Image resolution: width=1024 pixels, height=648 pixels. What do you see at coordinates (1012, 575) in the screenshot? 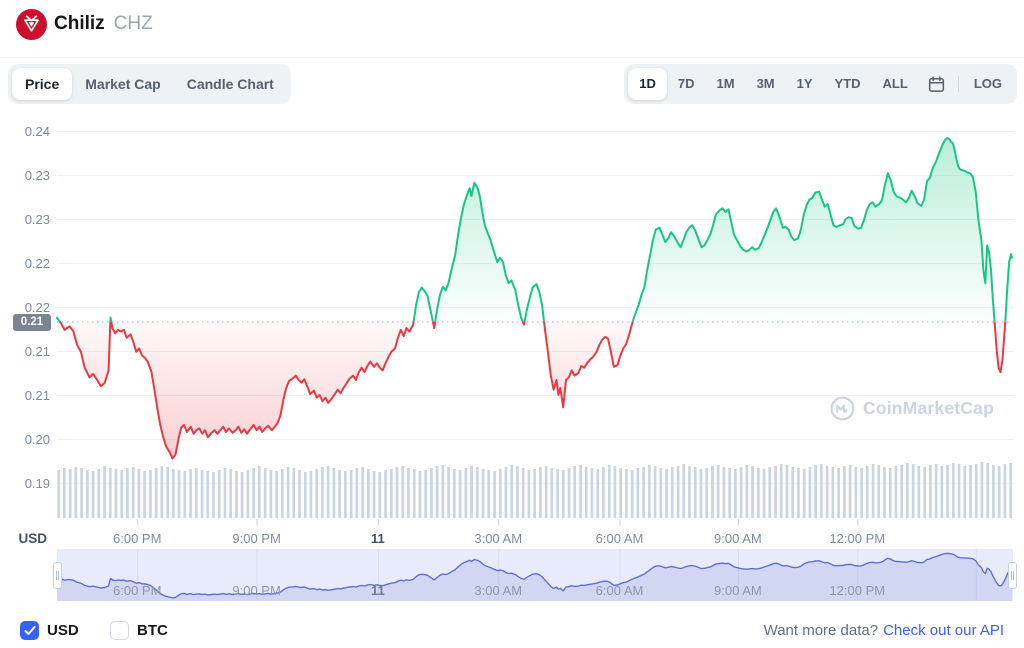
I see `navigator-right-handle` at bounding box center [1012, 575].